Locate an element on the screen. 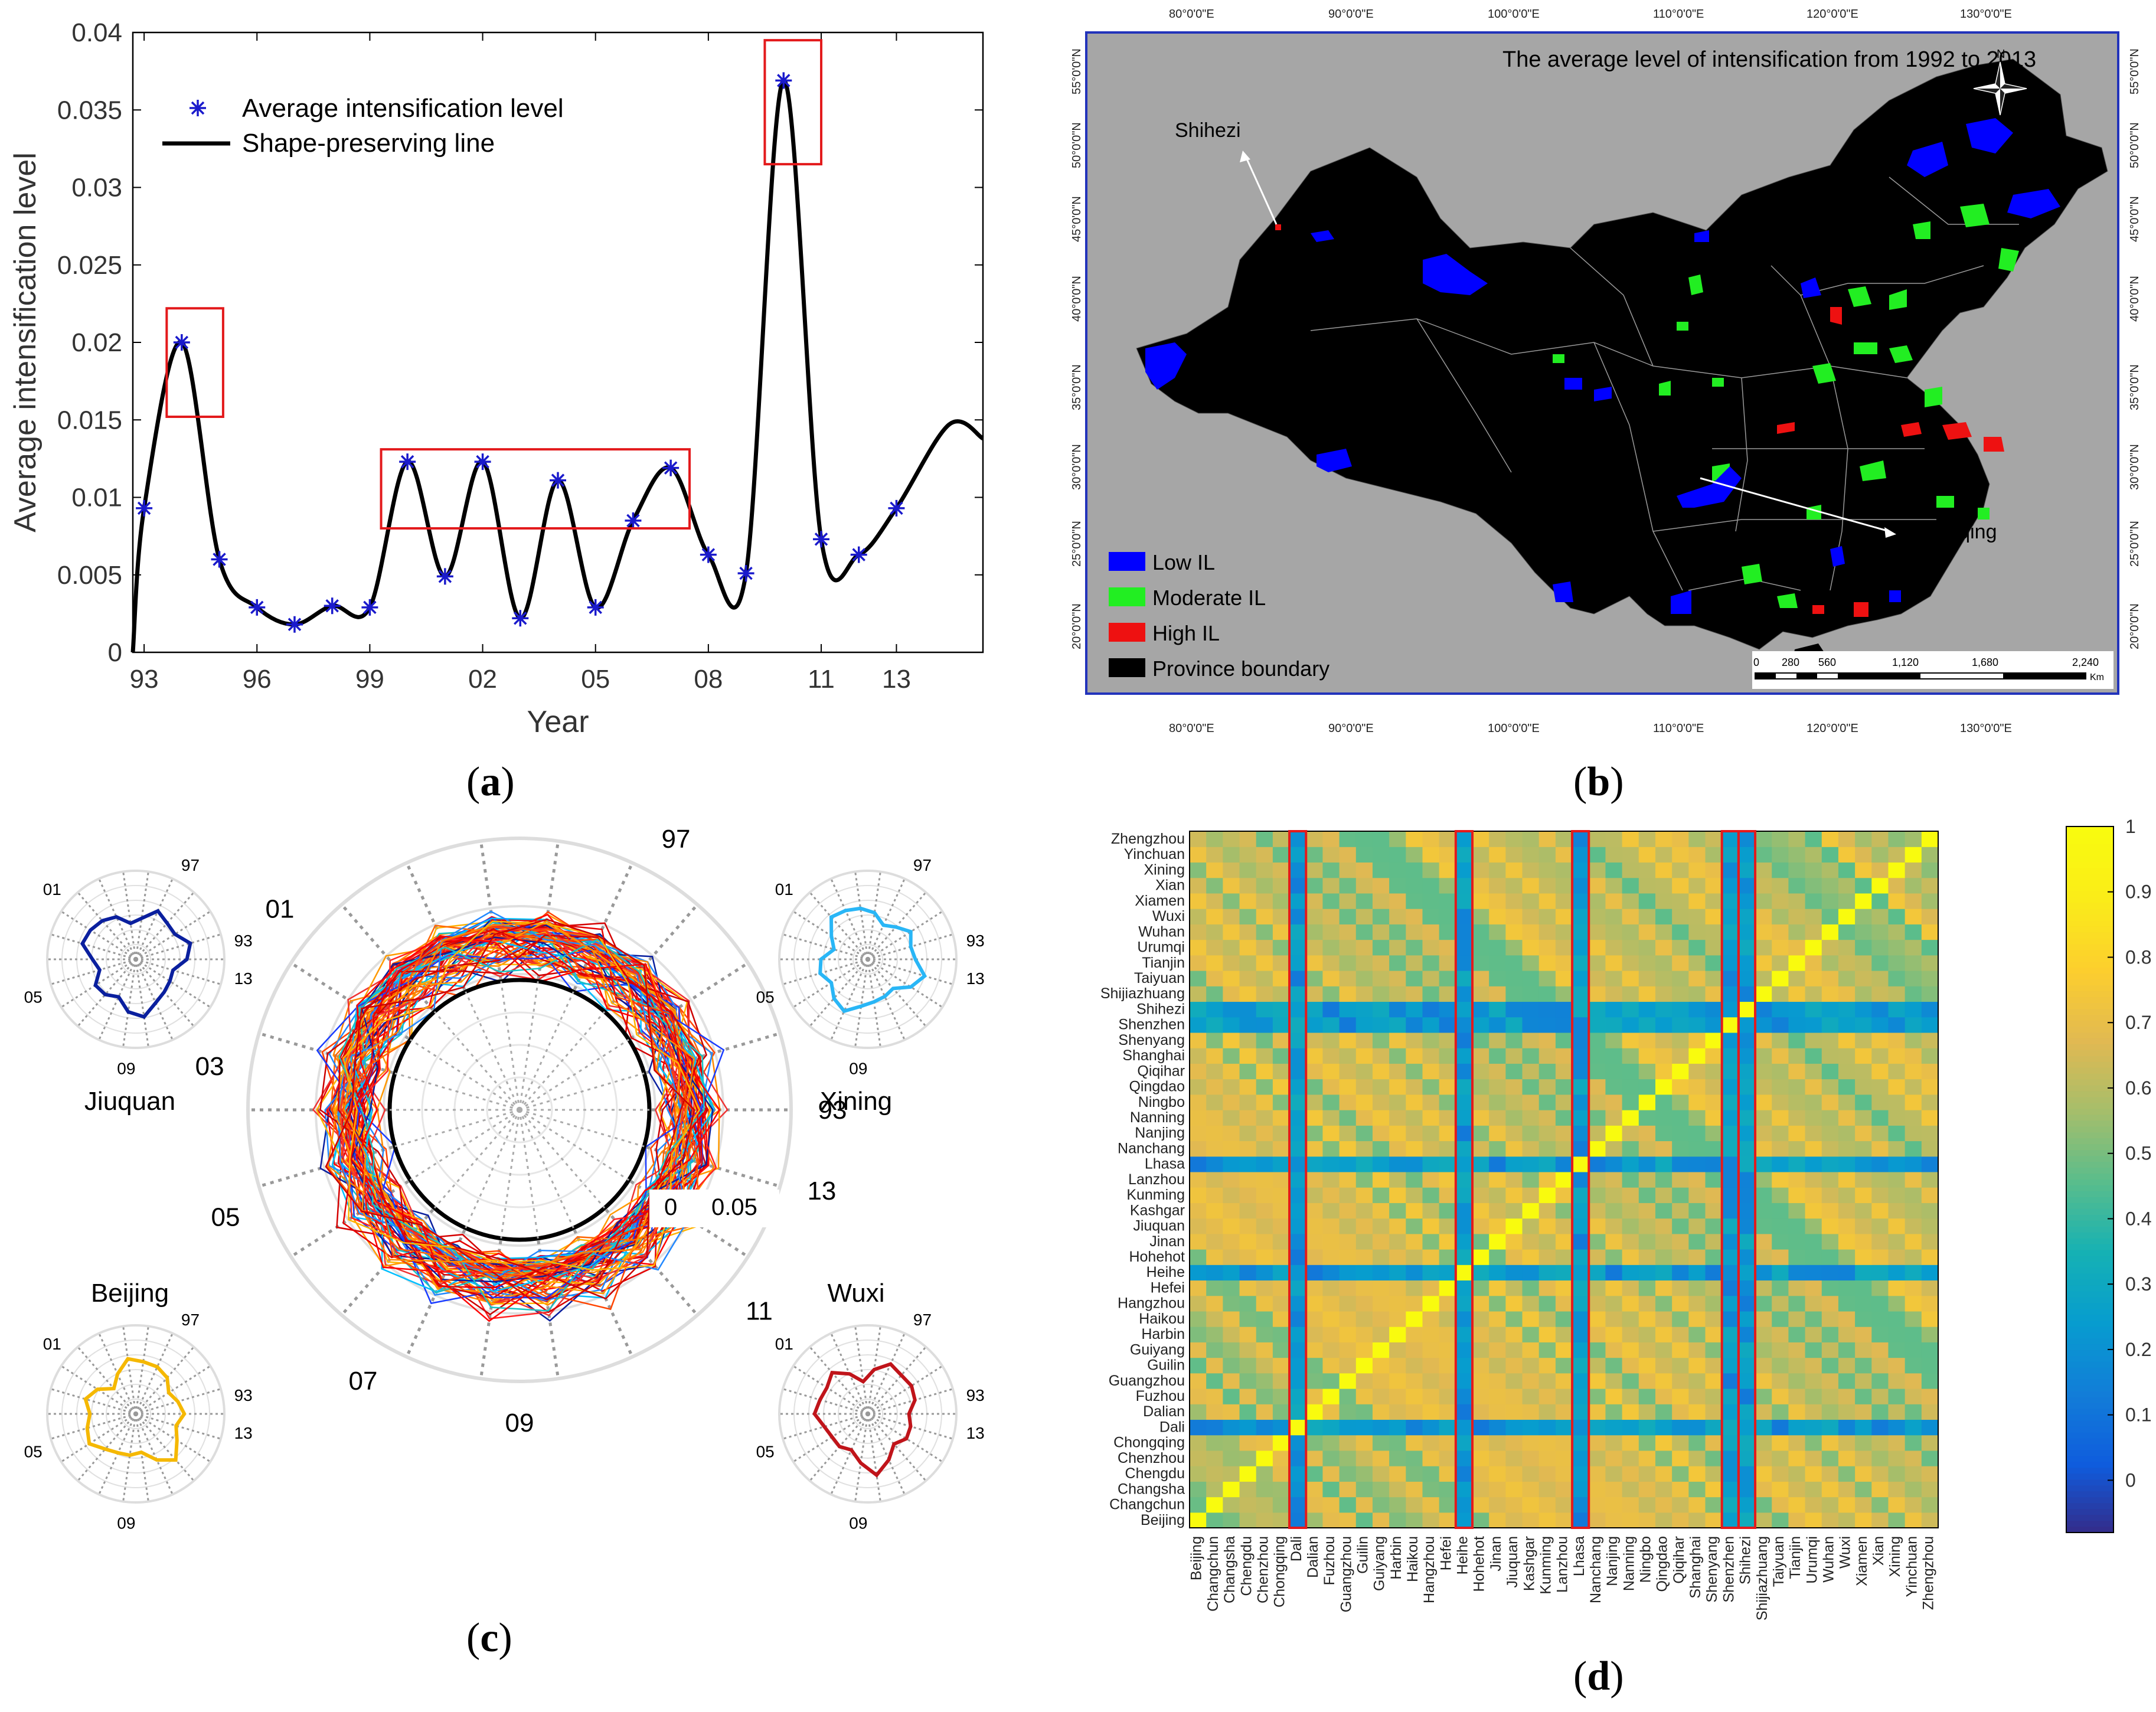  x-tick-label: 96 is located at coordinates (257, 679).